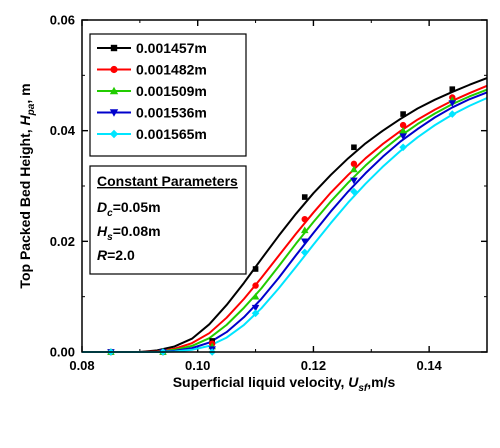 The height and width of the screenshot is (448, 500). What do you see at coordinates (171, 91) in the screenshot?
I see `legend-label-3: 0.001509m` at bounding box center [171, 91].